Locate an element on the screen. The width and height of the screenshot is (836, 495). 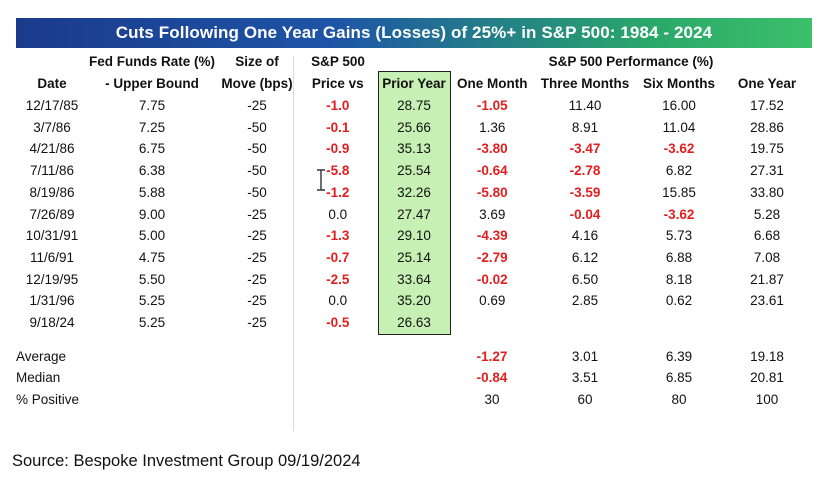
cell-y1: 7.08 is located at coordinates (767, 257).